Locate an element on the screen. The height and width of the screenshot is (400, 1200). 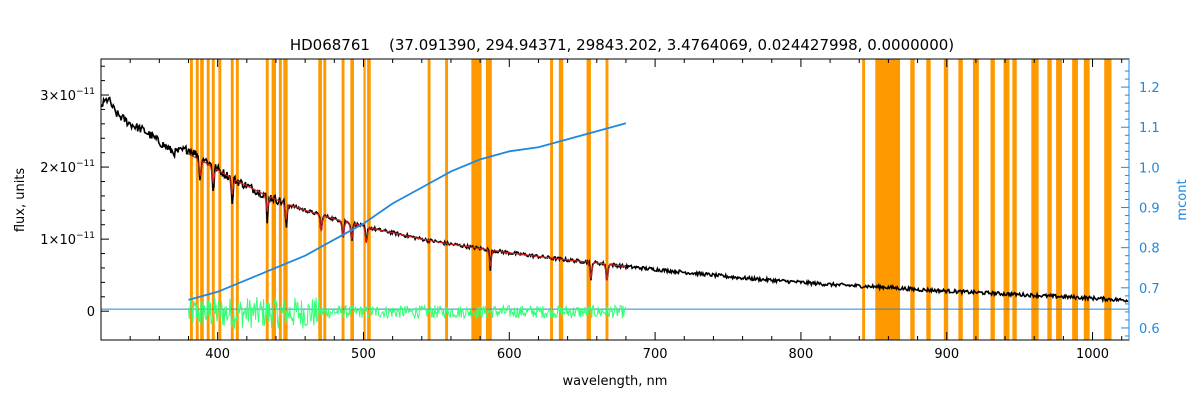
x-tick-label: 1000 is located at coordinates (1092, 354).